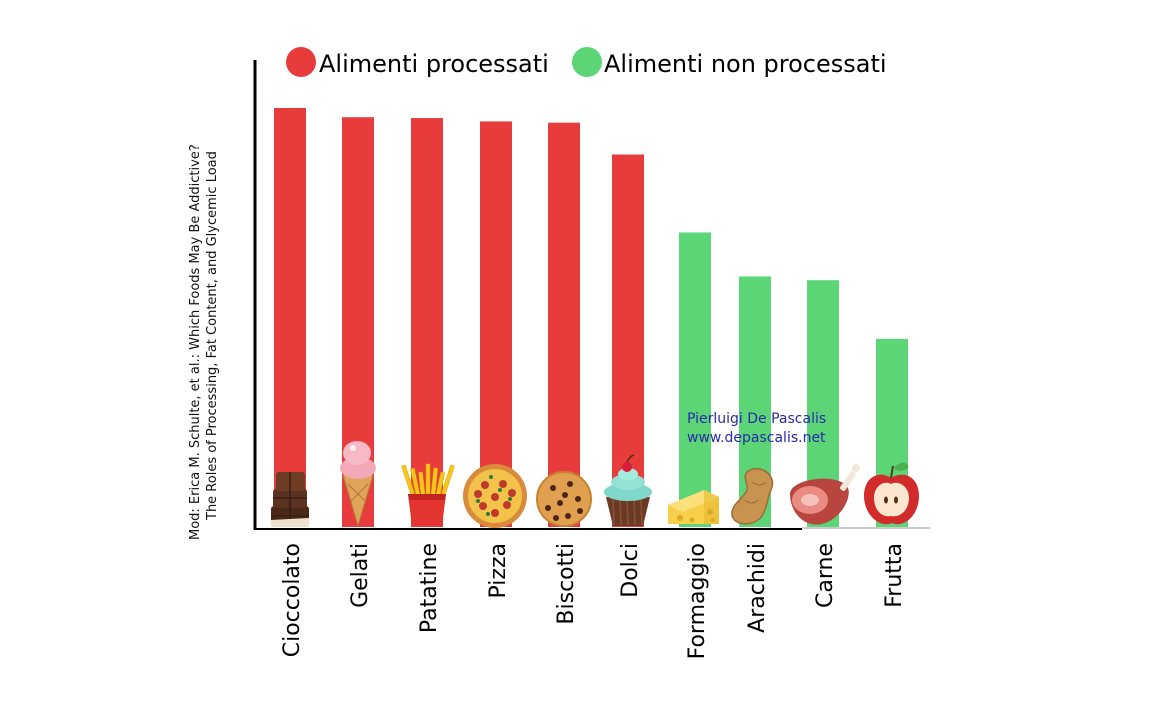 This screenshot has height=702, width=1153. Describe the element at coordinates (360, 575) in the screenshot. I see `category-label-gelati: Gelati` at that location.